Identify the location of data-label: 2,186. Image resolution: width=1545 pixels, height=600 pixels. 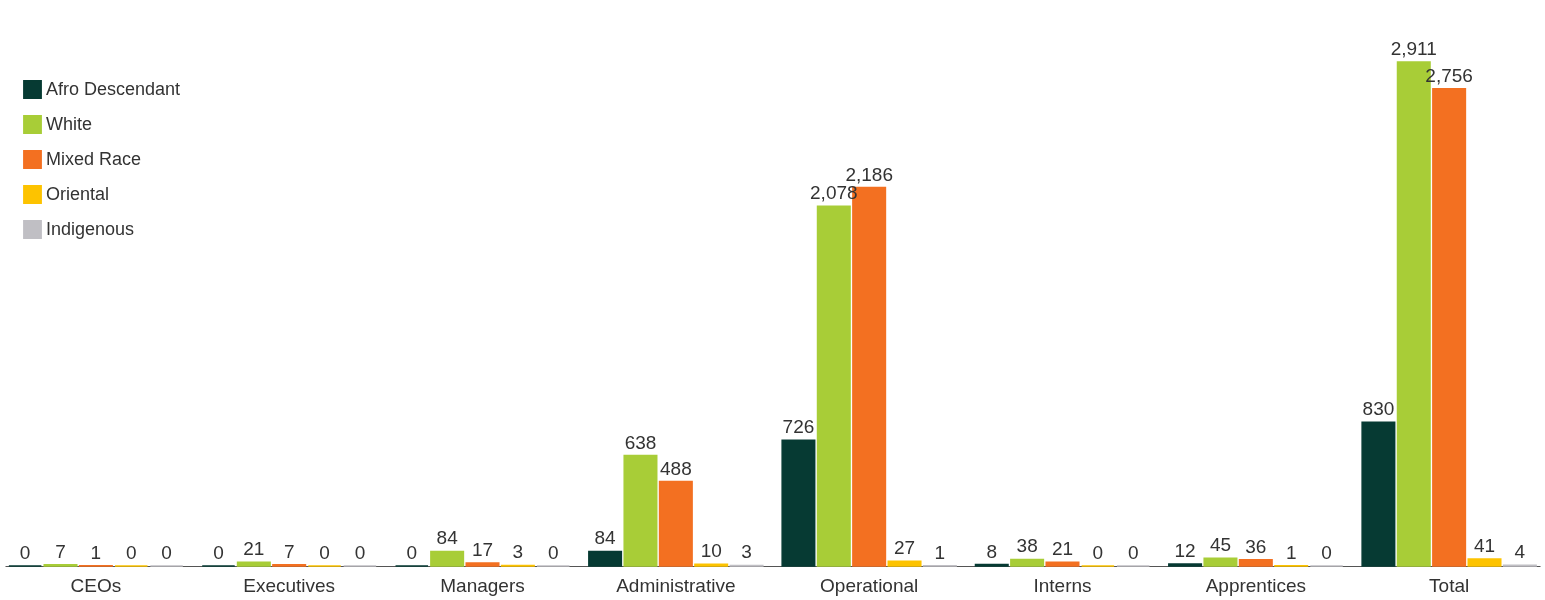
(869, 174).